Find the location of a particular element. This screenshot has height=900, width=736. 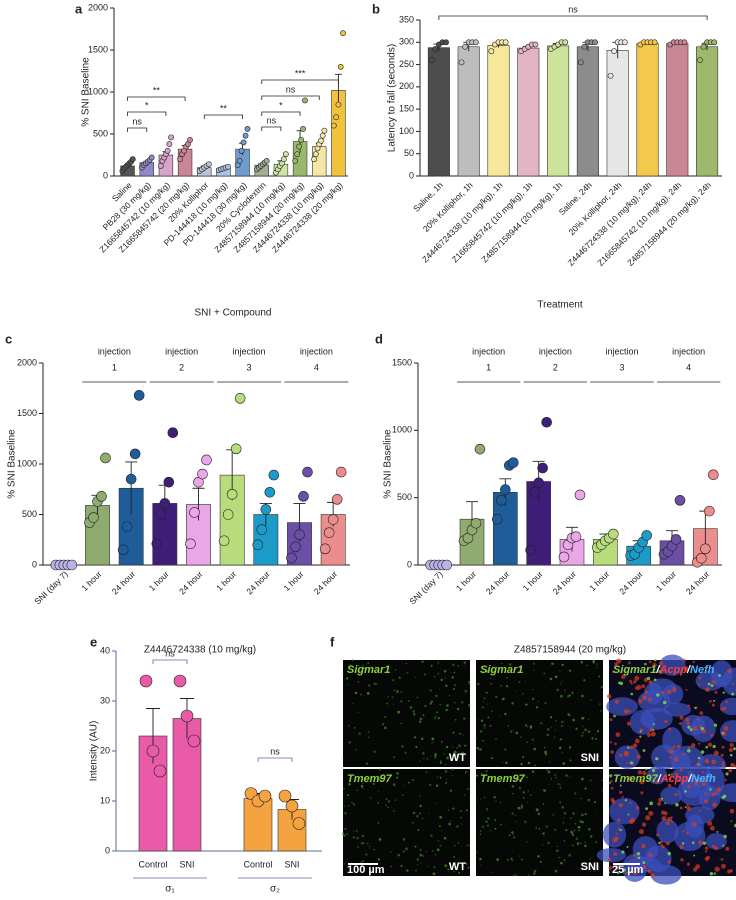

panel-label: c is located at coordinates (8, 338).